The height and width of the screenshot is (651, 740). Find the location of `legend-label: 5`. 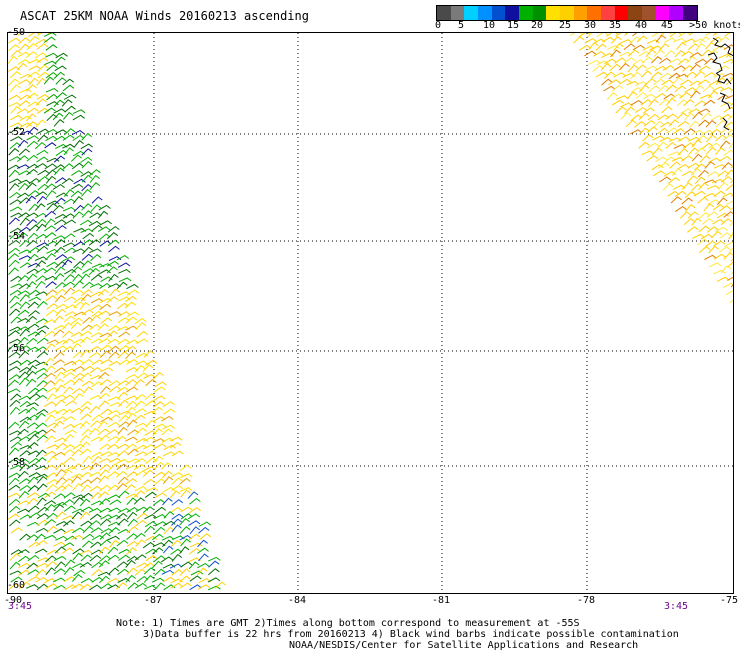

legend-label: 5 is located at coordinates (461, 25).